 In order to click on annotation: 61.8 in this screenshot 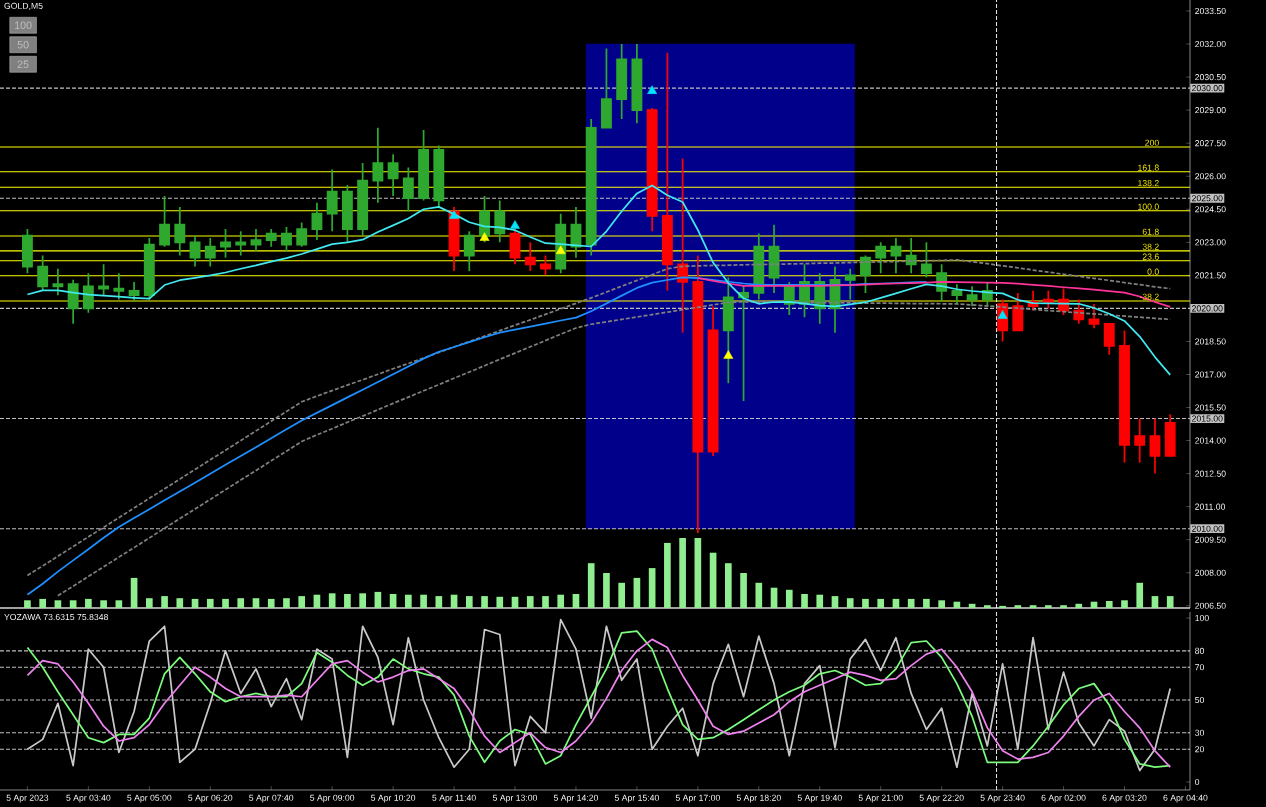, I will do `click(1150, 231)`.